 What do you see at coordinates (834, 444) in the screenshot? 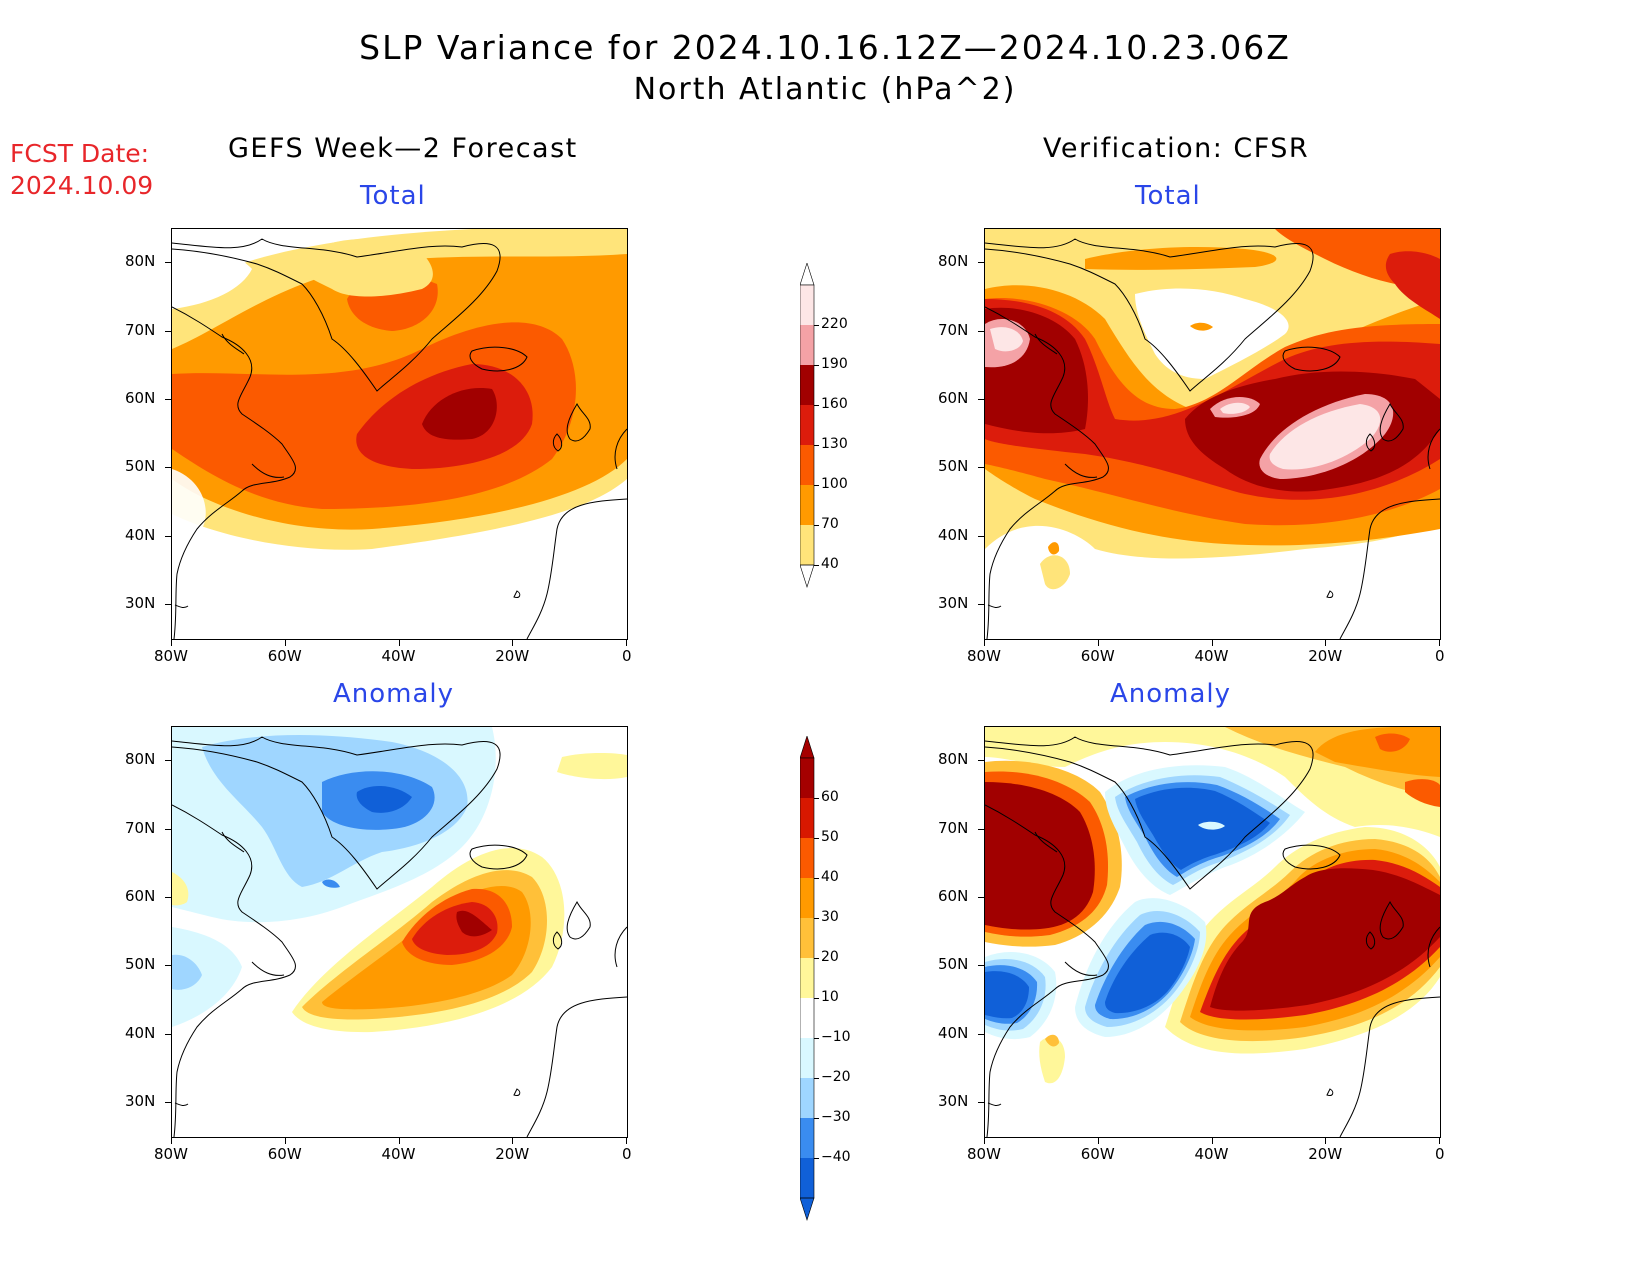
I see `colorbar-label: 130` at bounding box center [834, 444].